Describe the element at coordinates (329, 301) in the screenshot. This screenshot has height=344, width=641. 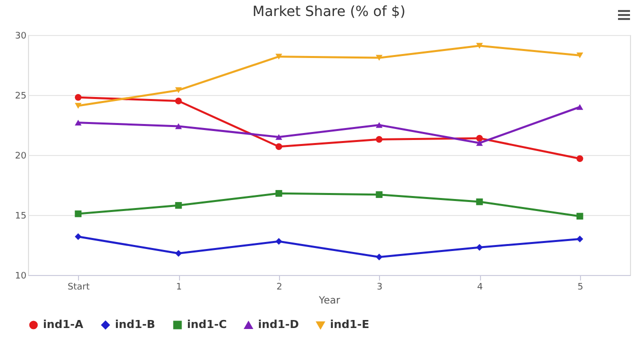
I see `x-axis-title: Year` at that location.